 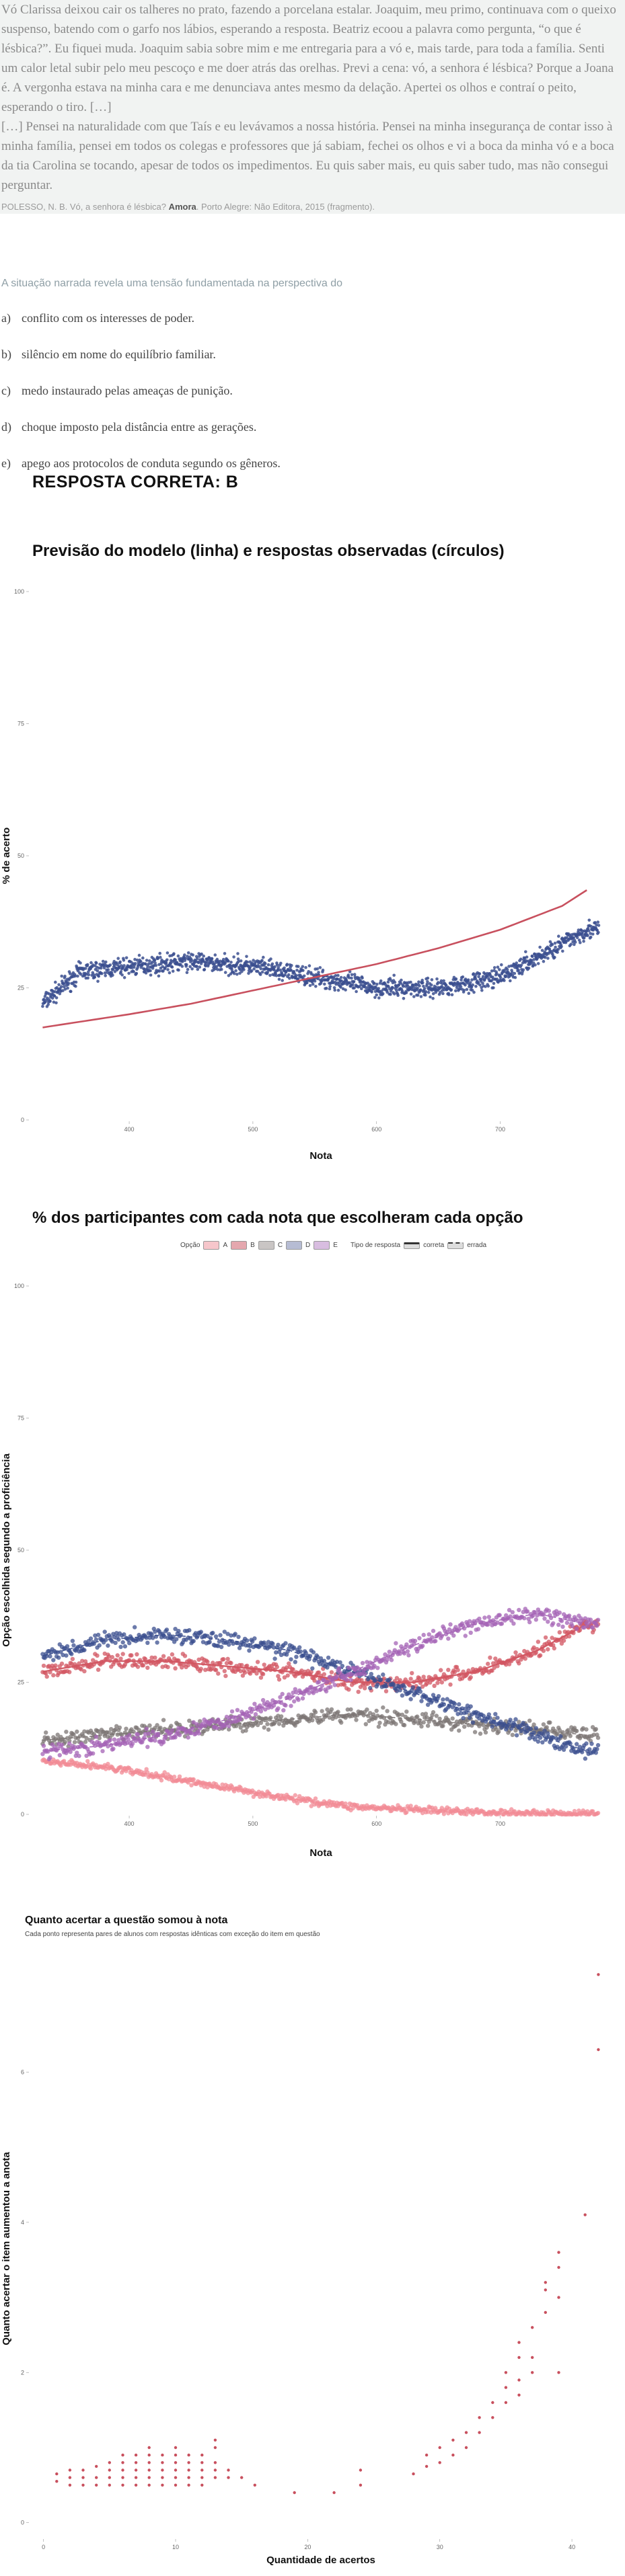 I want to click on x-tick-label: 30, so click(x=440, y=2547).